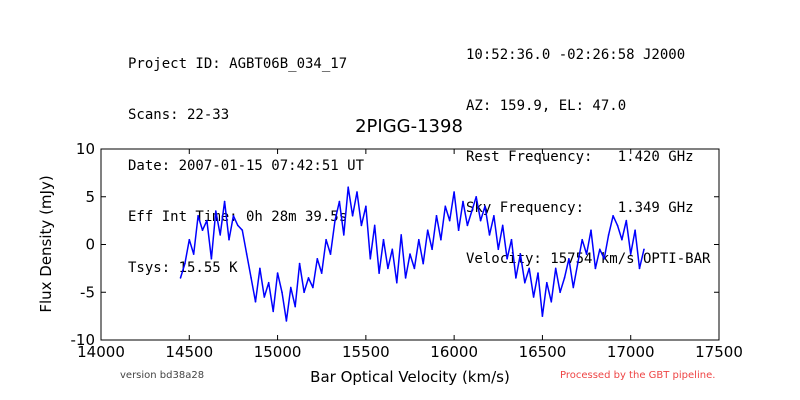 This screenshot has width=800, height=400. Describe the element at coordinates (179, 115) in the screenshot. I see `scans: Scans: 22-33` at that location.